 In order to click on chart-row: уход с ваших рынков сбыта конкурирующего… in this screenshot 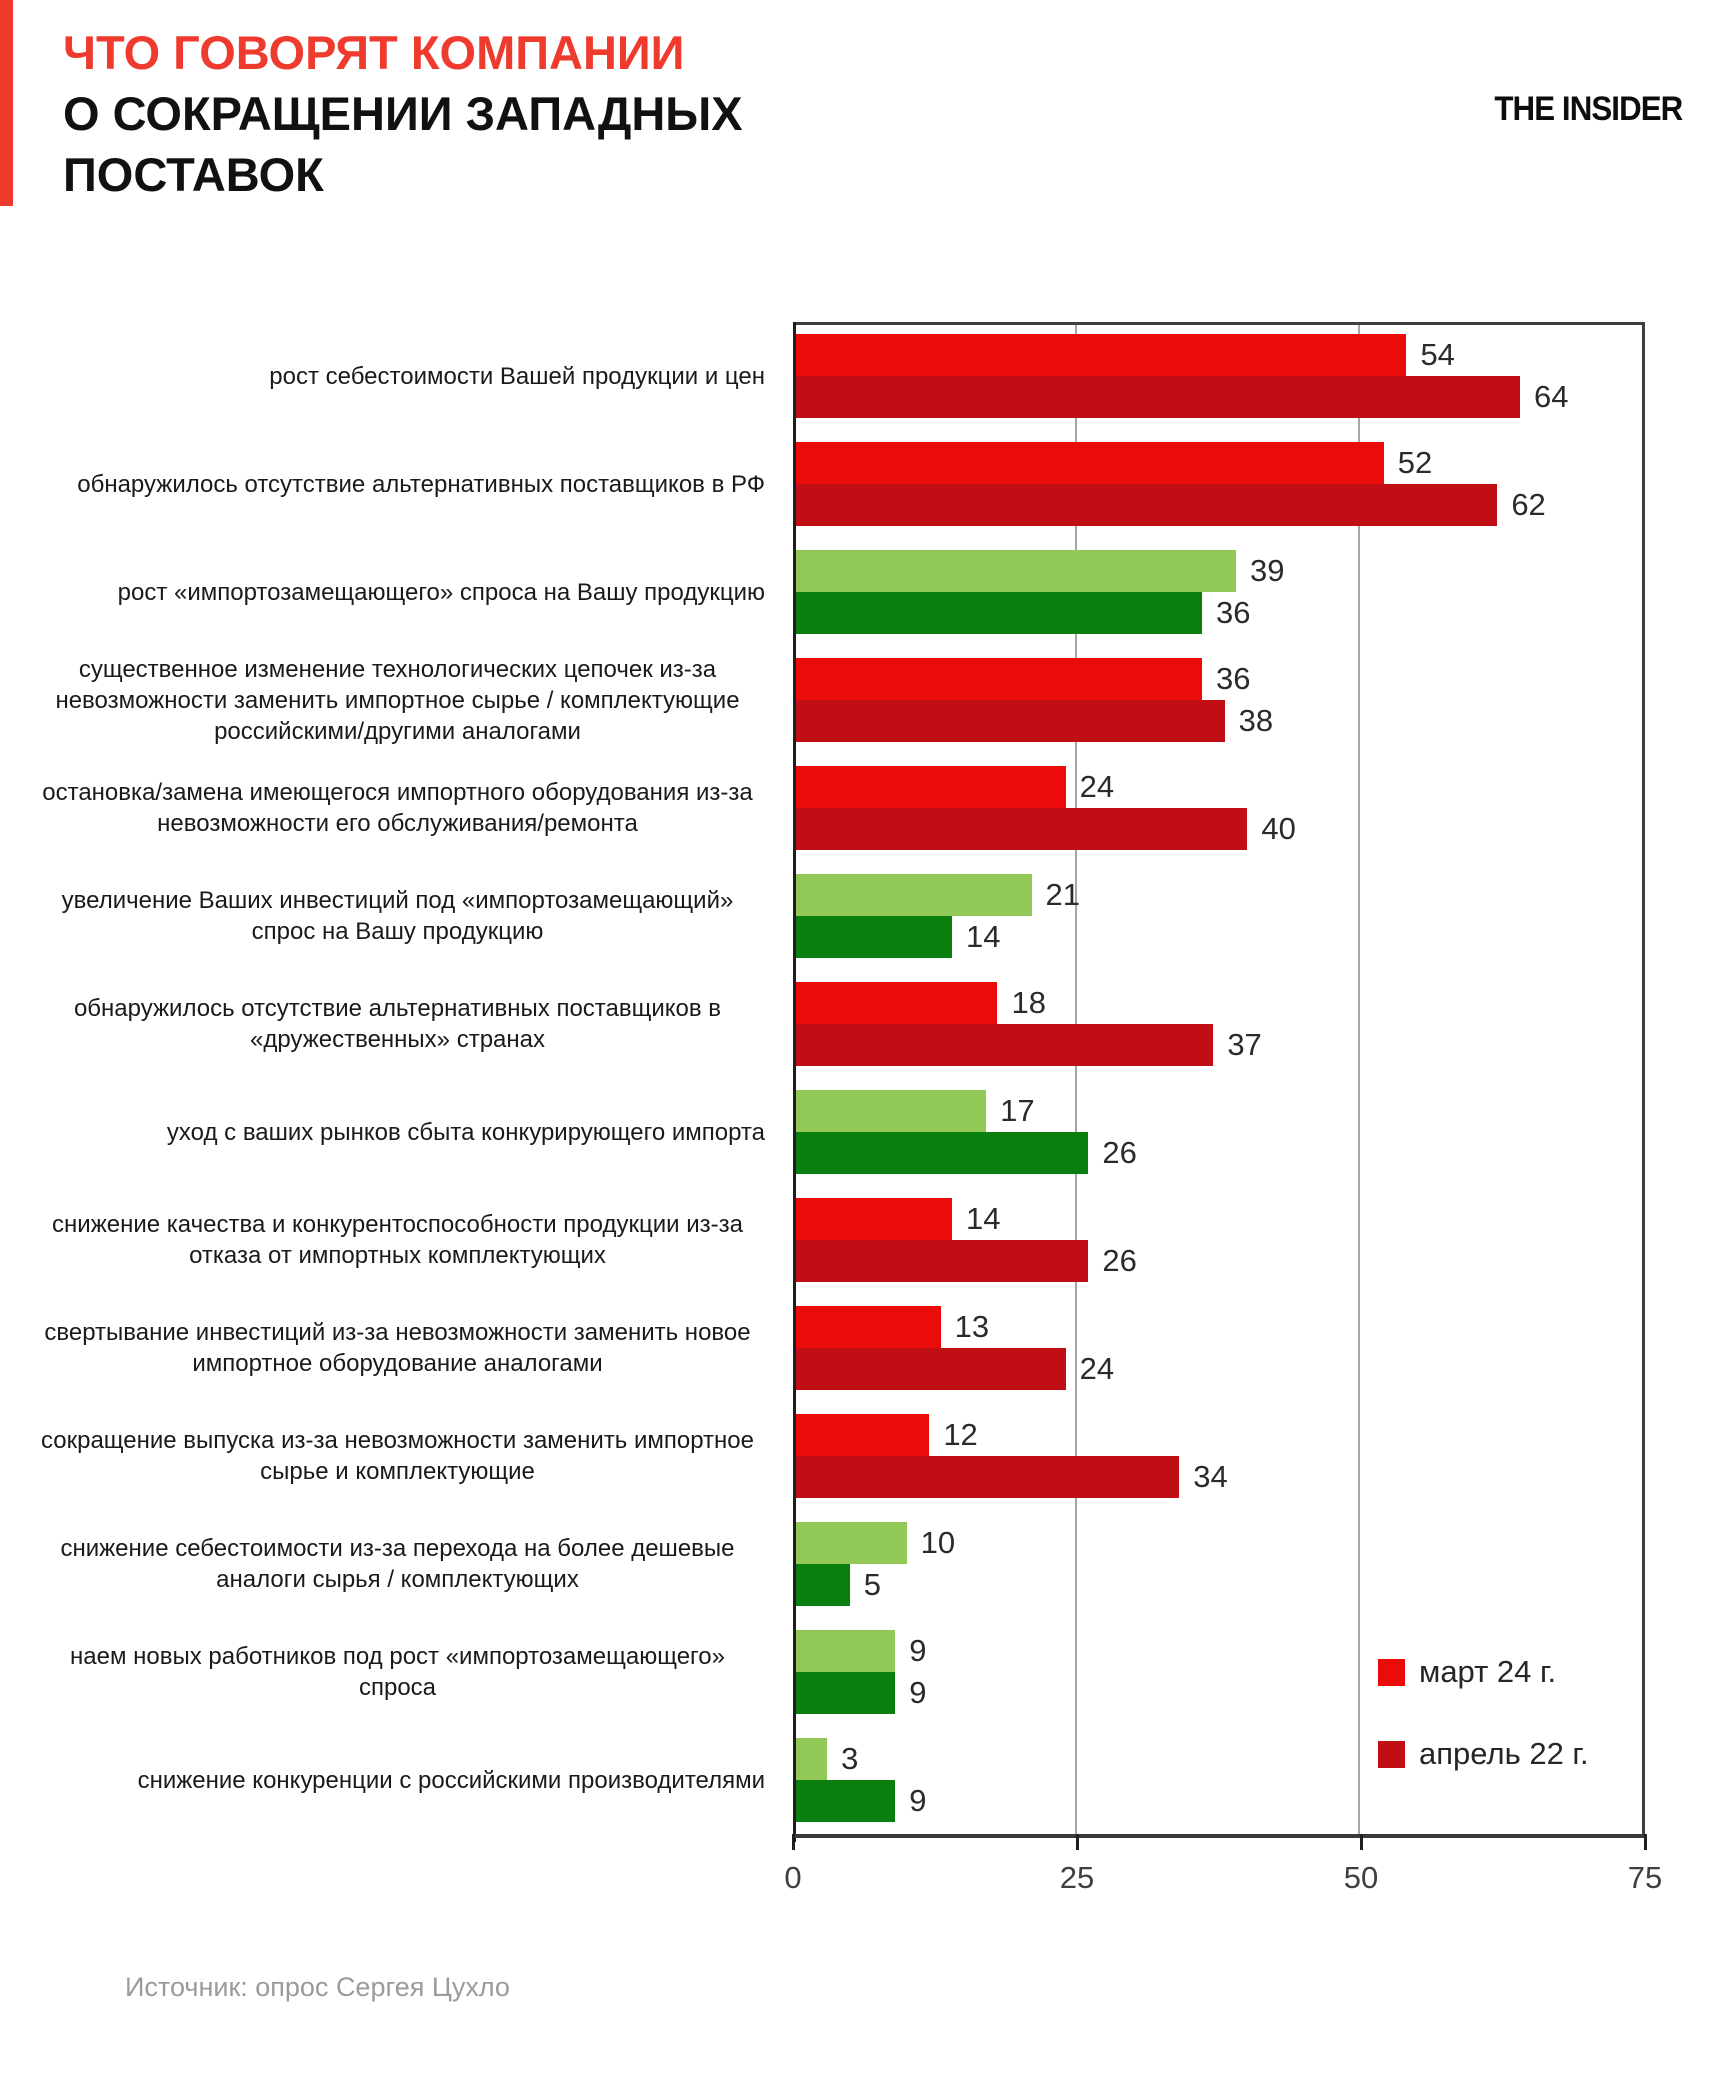, I will do `click(866, 1132)`.